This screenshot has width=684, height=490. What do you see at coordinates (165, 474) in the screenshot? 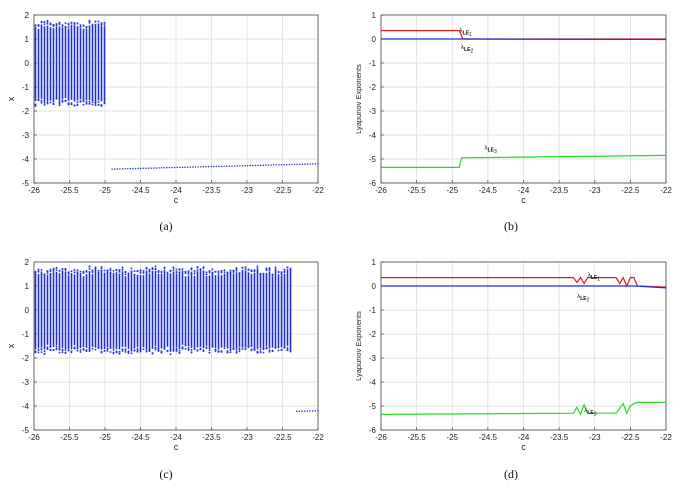
I see `panel-caption: (c)` at bounding box center [165, 474].